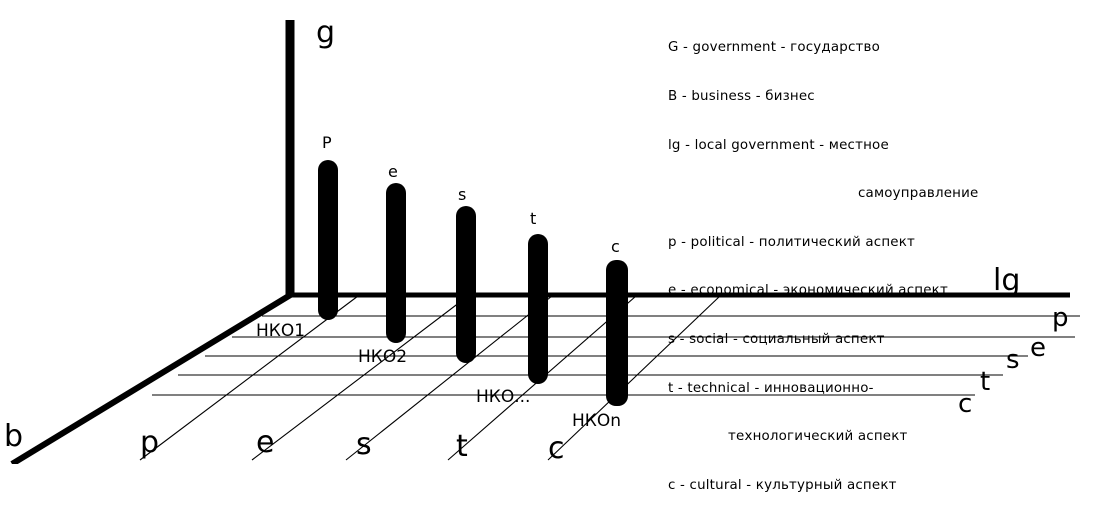 This screenshot has height=510, width=1099. I want to click on grid-col-e, so click(360, 378).